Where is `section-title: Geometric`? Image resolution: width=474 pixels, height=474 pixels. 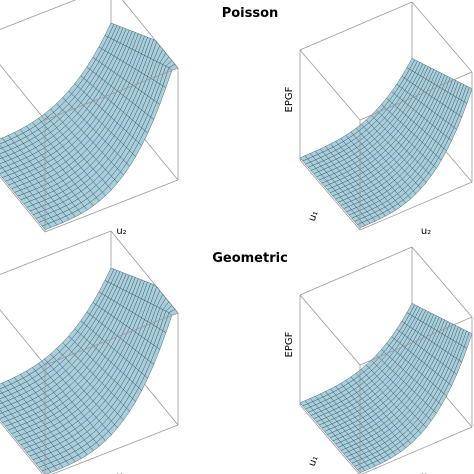 section-title: Geometric is located at coordinates (250, 258).